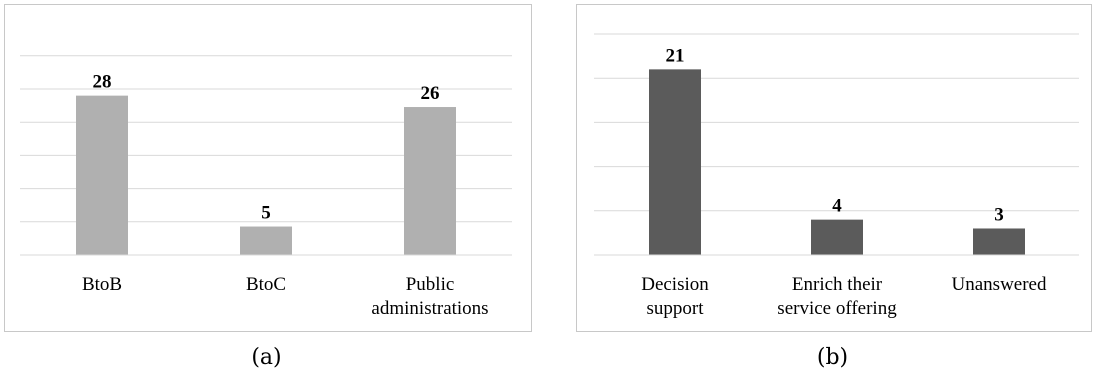  I want to click on chart-a-category-line: Public, so click(430, 284).